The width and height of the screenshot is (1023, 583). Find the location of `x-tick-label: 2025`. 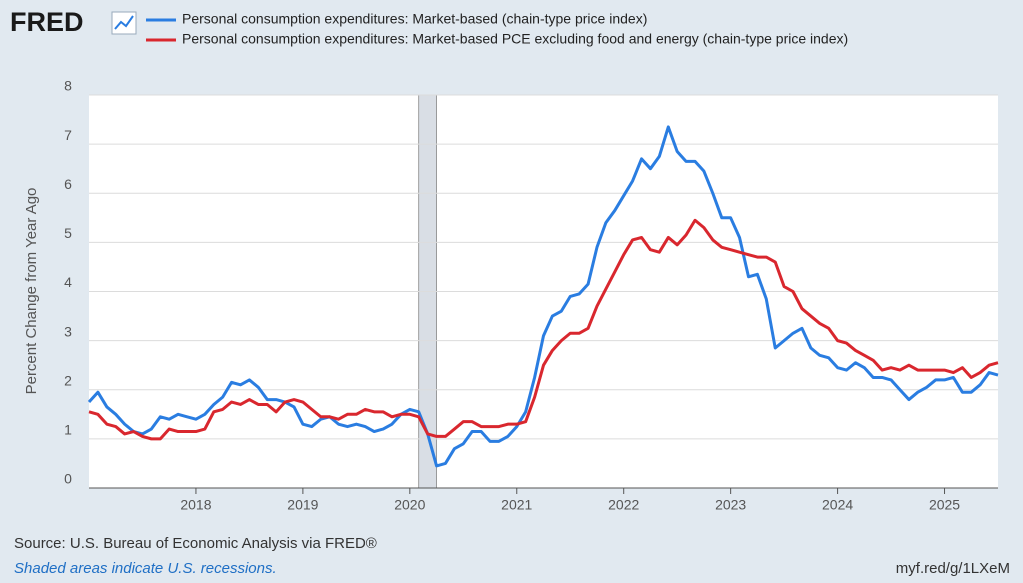

x-tick-label: 2025 is located at coordinates (944, 505).